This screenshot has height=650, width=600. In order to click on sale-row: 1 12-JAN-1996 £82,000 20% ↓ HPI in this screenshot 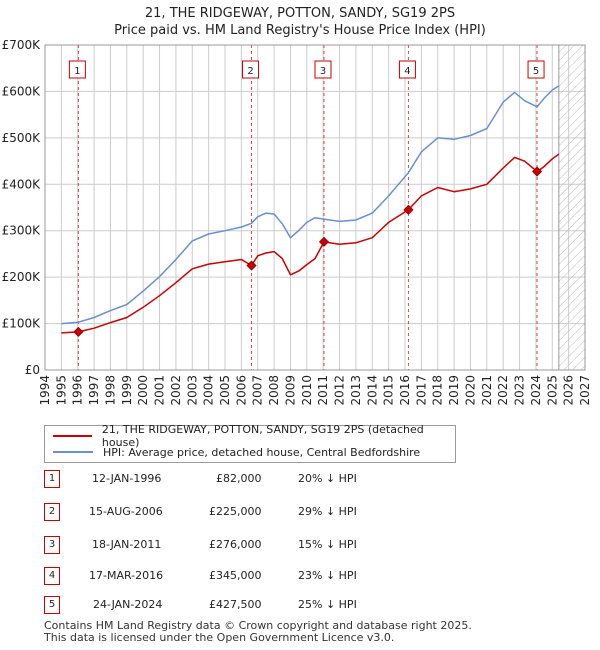, I will do `click(254, 479)`.